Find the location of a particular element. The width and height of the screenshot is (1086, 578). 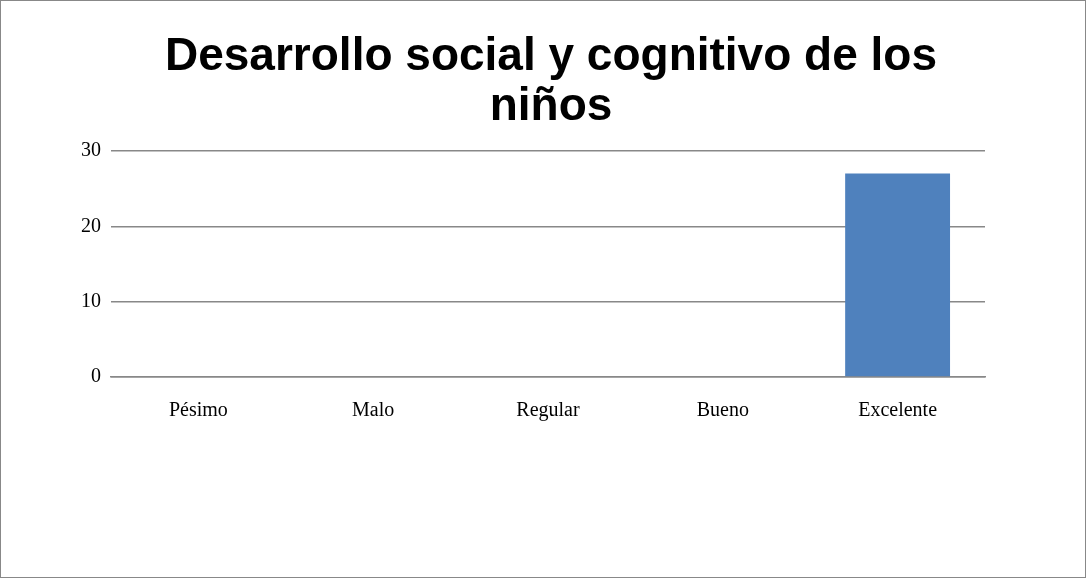

y-tick-label: 0 is located at coordinates (96, 375).